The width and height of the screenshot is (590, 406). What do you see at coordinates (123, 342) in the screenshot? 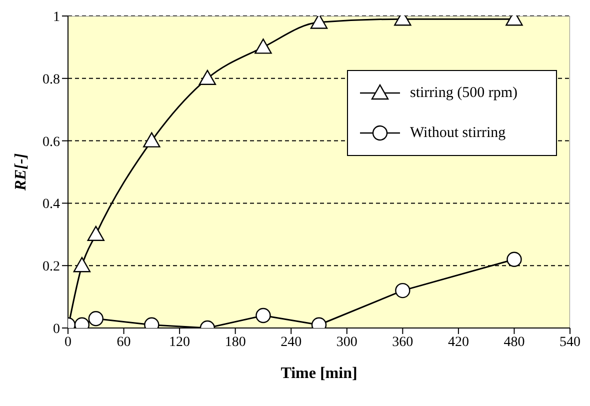
I see `x-tick-label: 60` at bounding box center [123, 342].